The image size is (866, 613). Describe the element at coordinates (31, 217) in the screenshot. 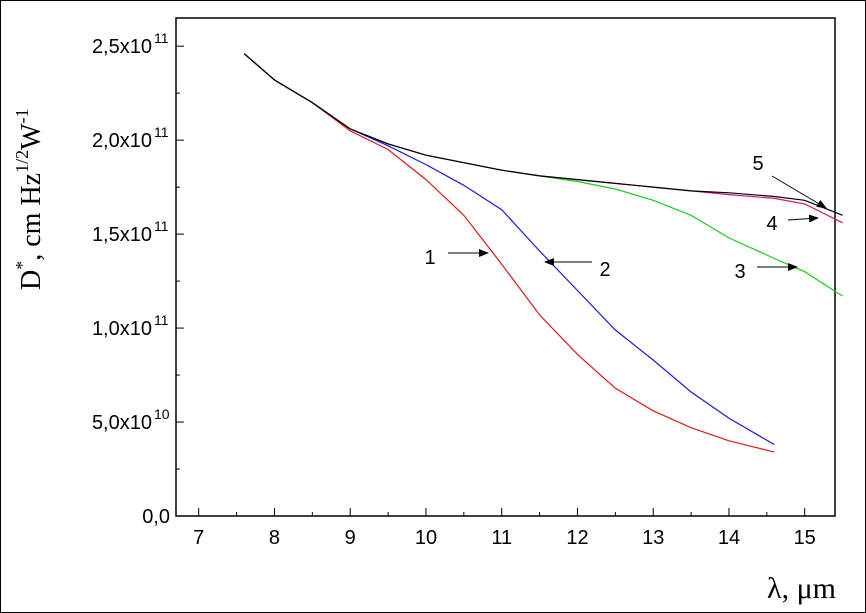

I see `y-unit: , cm Hz` at that location.